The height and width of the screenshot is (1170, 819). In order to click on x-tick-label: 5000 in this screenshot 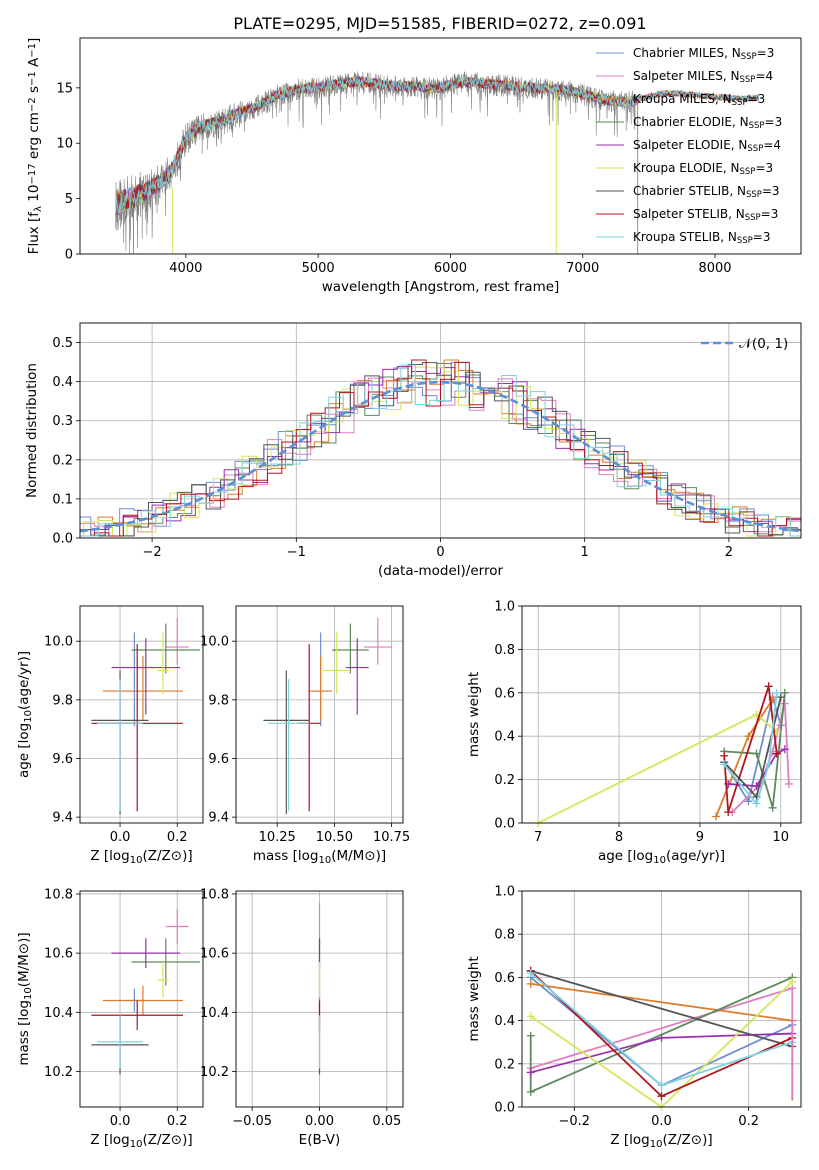, I will do `click(318, 268)`.